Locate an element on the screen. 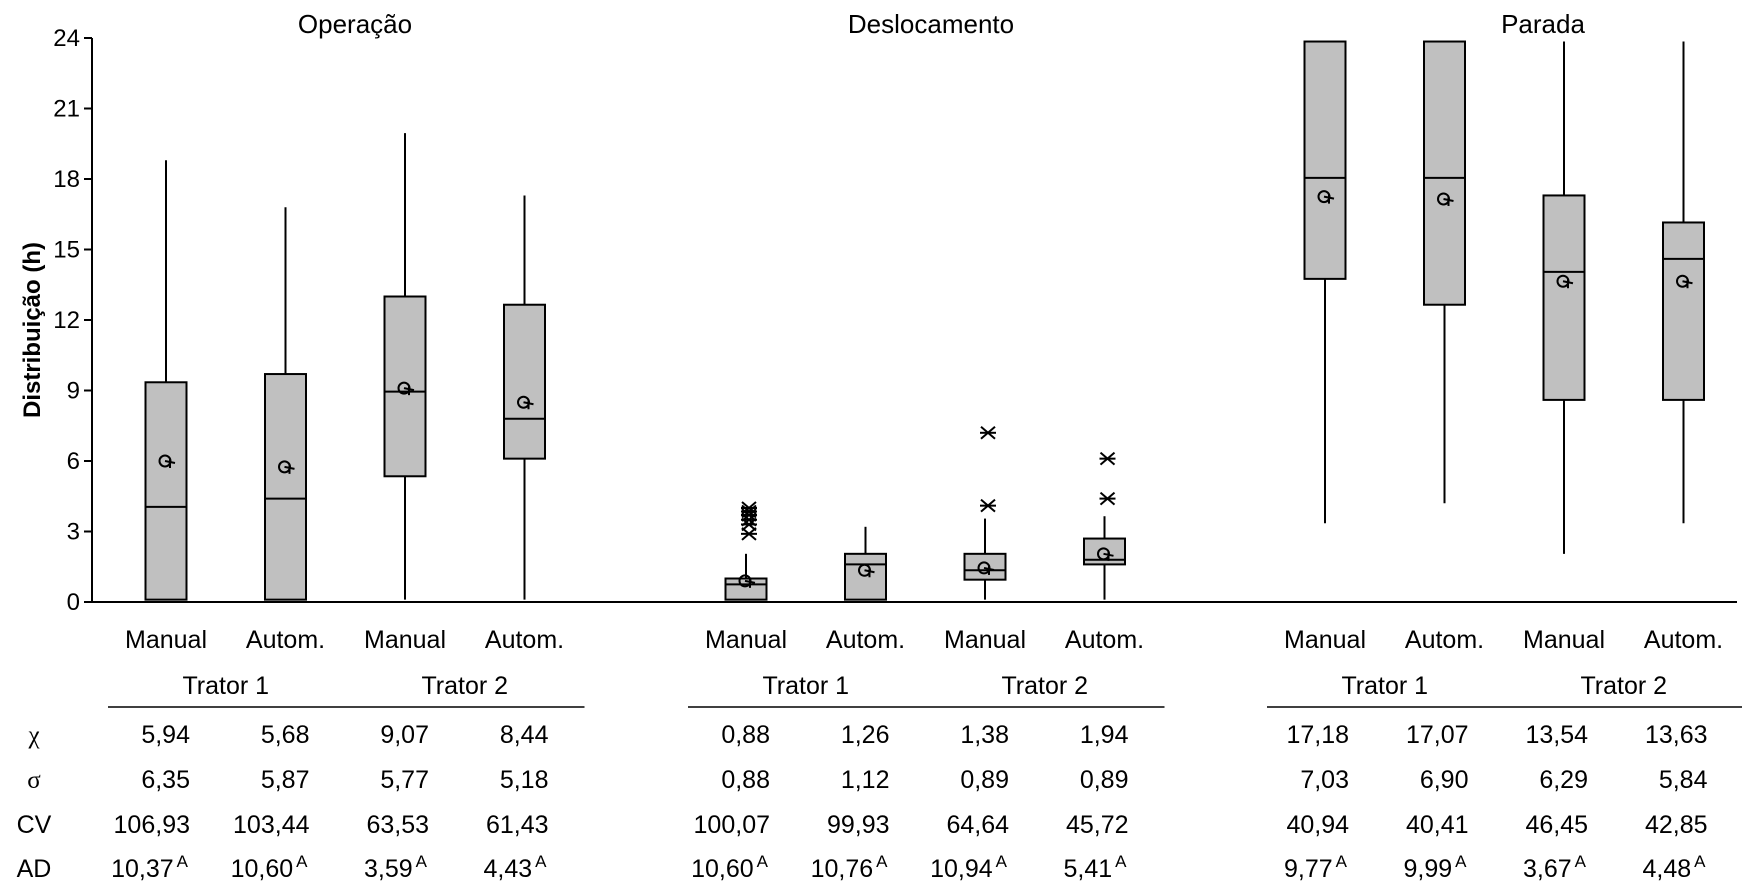  stat-value-number: 4,43 is located at coordinates (507, 869).